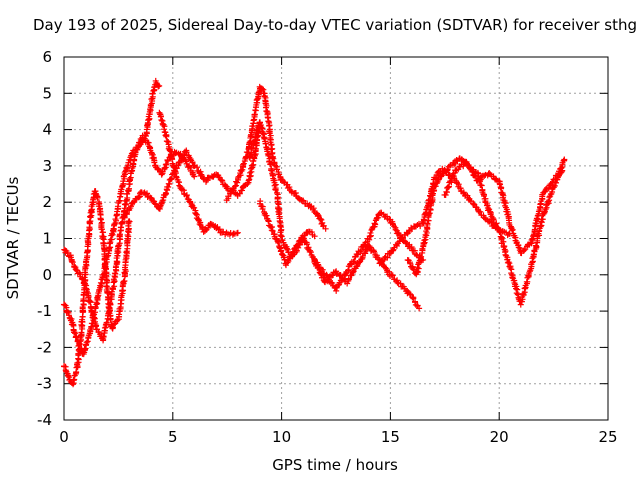 The image size is (640, 480). Describe the element at coordinates (47, 93) in the screenshot. I see `y-tick-label: 5` at that location.